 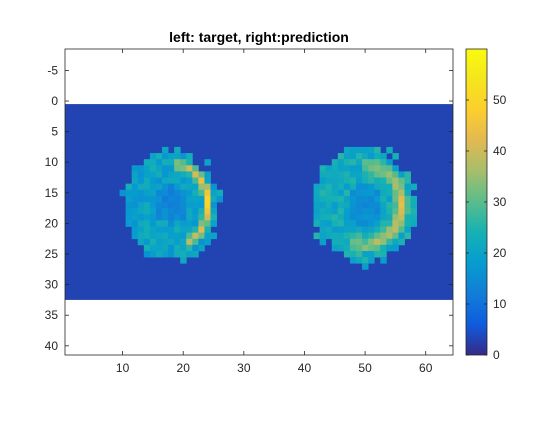 I want to click on y-tick-label: 40, so click(x=52, y=346).